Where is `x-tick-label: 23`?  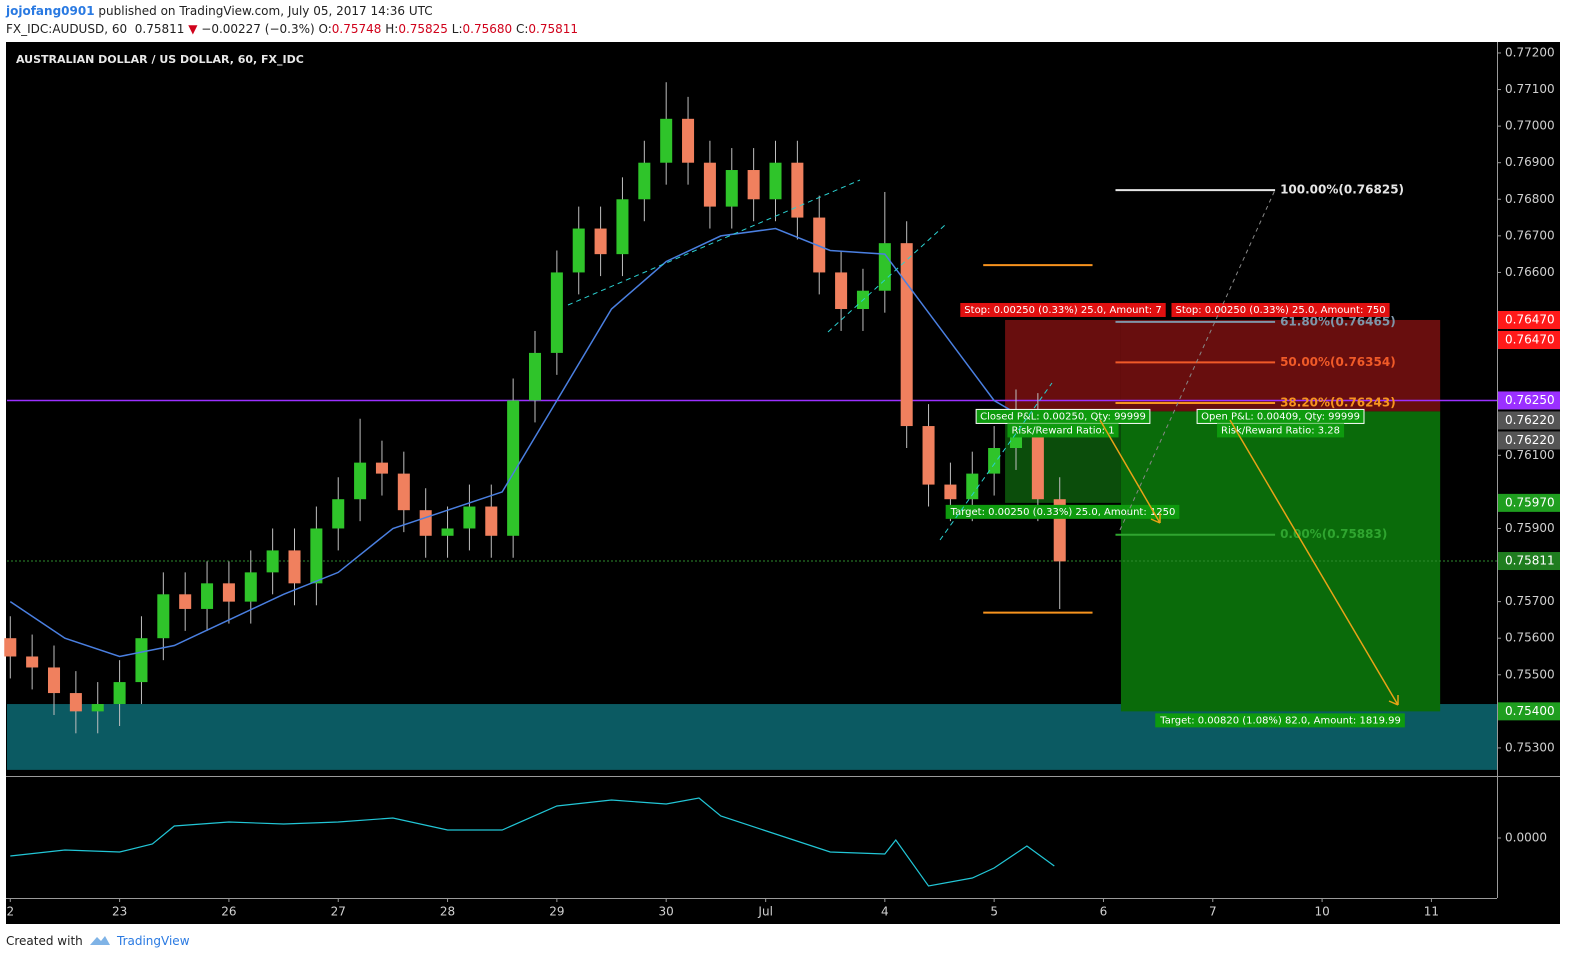 x-tick-label: 23 is located at coordinates (119, 912).